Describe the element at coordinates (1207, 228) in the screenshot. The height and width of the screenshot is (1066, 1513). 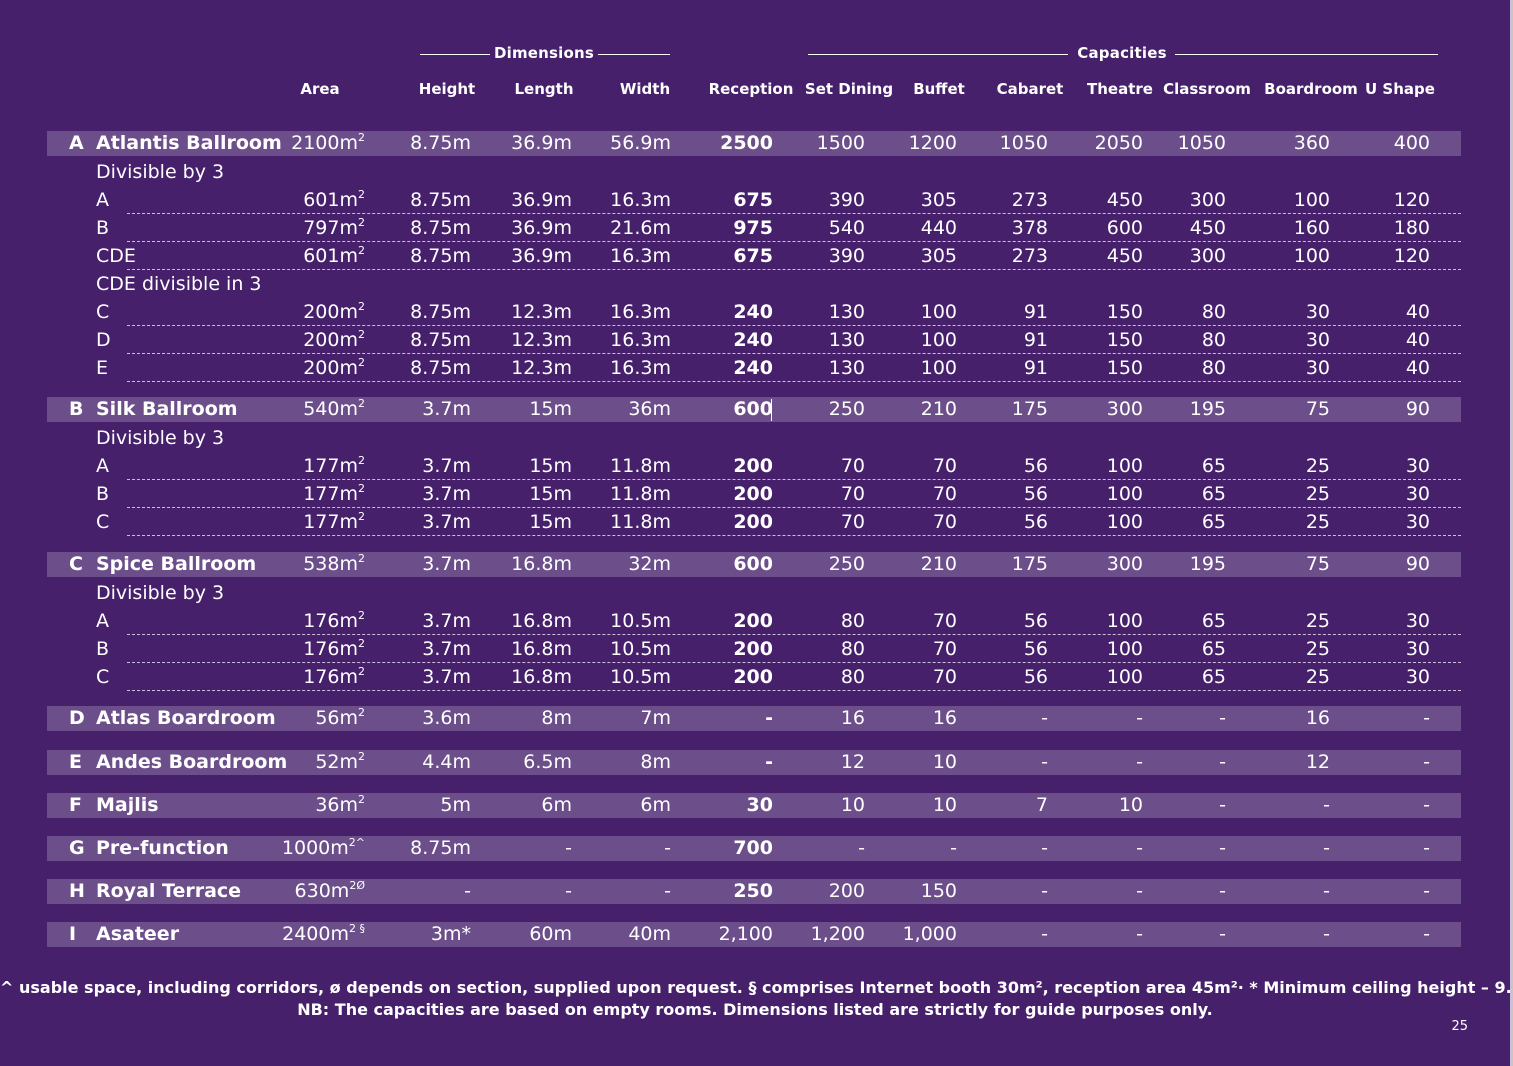
I see `classroom-cell: 450` at that location.